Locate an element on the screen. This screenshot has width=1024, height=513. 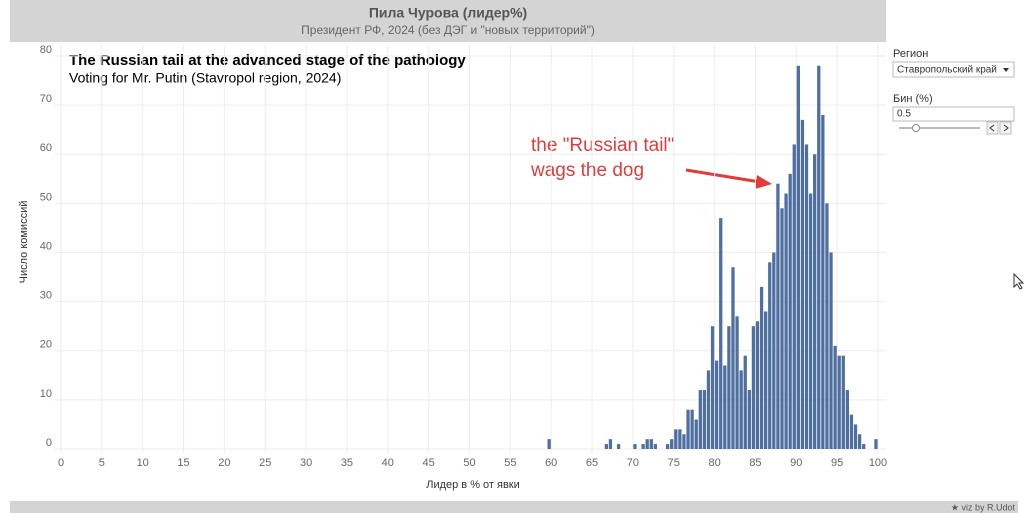
x-tick-label: 75 is located at coordinates (674, 463).